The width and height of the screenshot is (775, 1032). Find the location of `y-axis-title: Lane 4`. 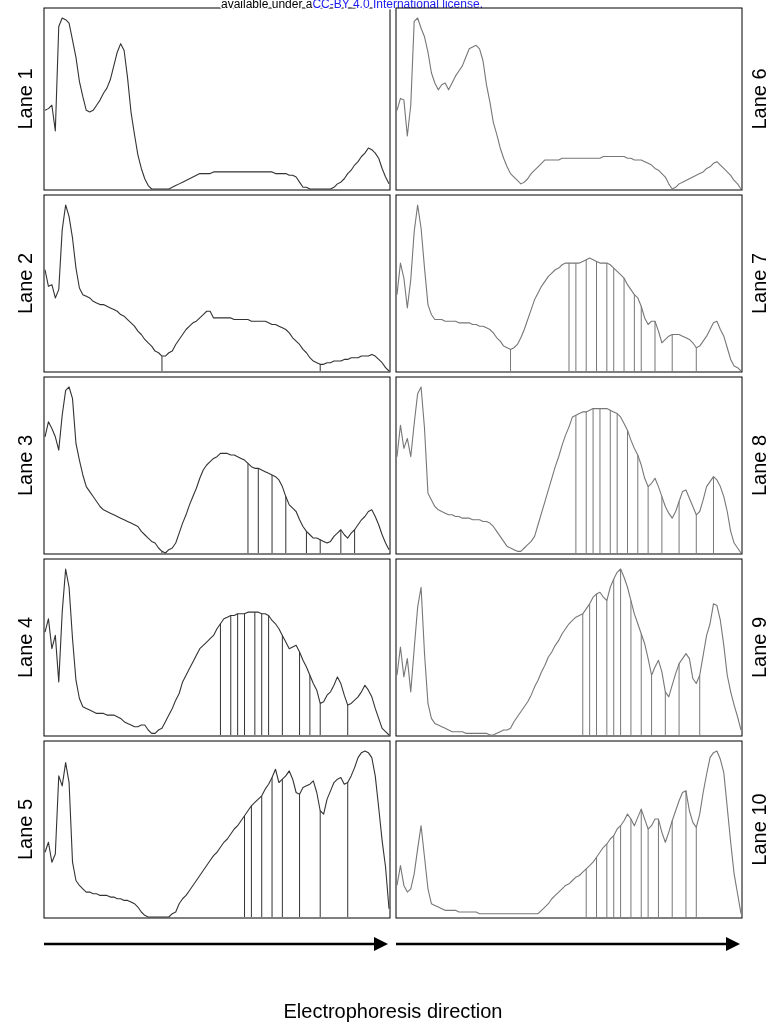

y-axis-title: Lane 4 is located at coordinates (25, 647).